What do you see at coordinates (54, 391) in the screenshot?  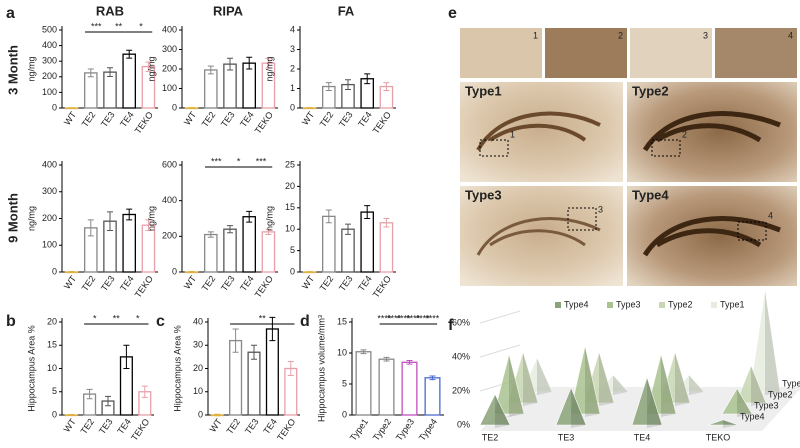 I see `y-tick-label: 5` at bounding box center [54, 391].